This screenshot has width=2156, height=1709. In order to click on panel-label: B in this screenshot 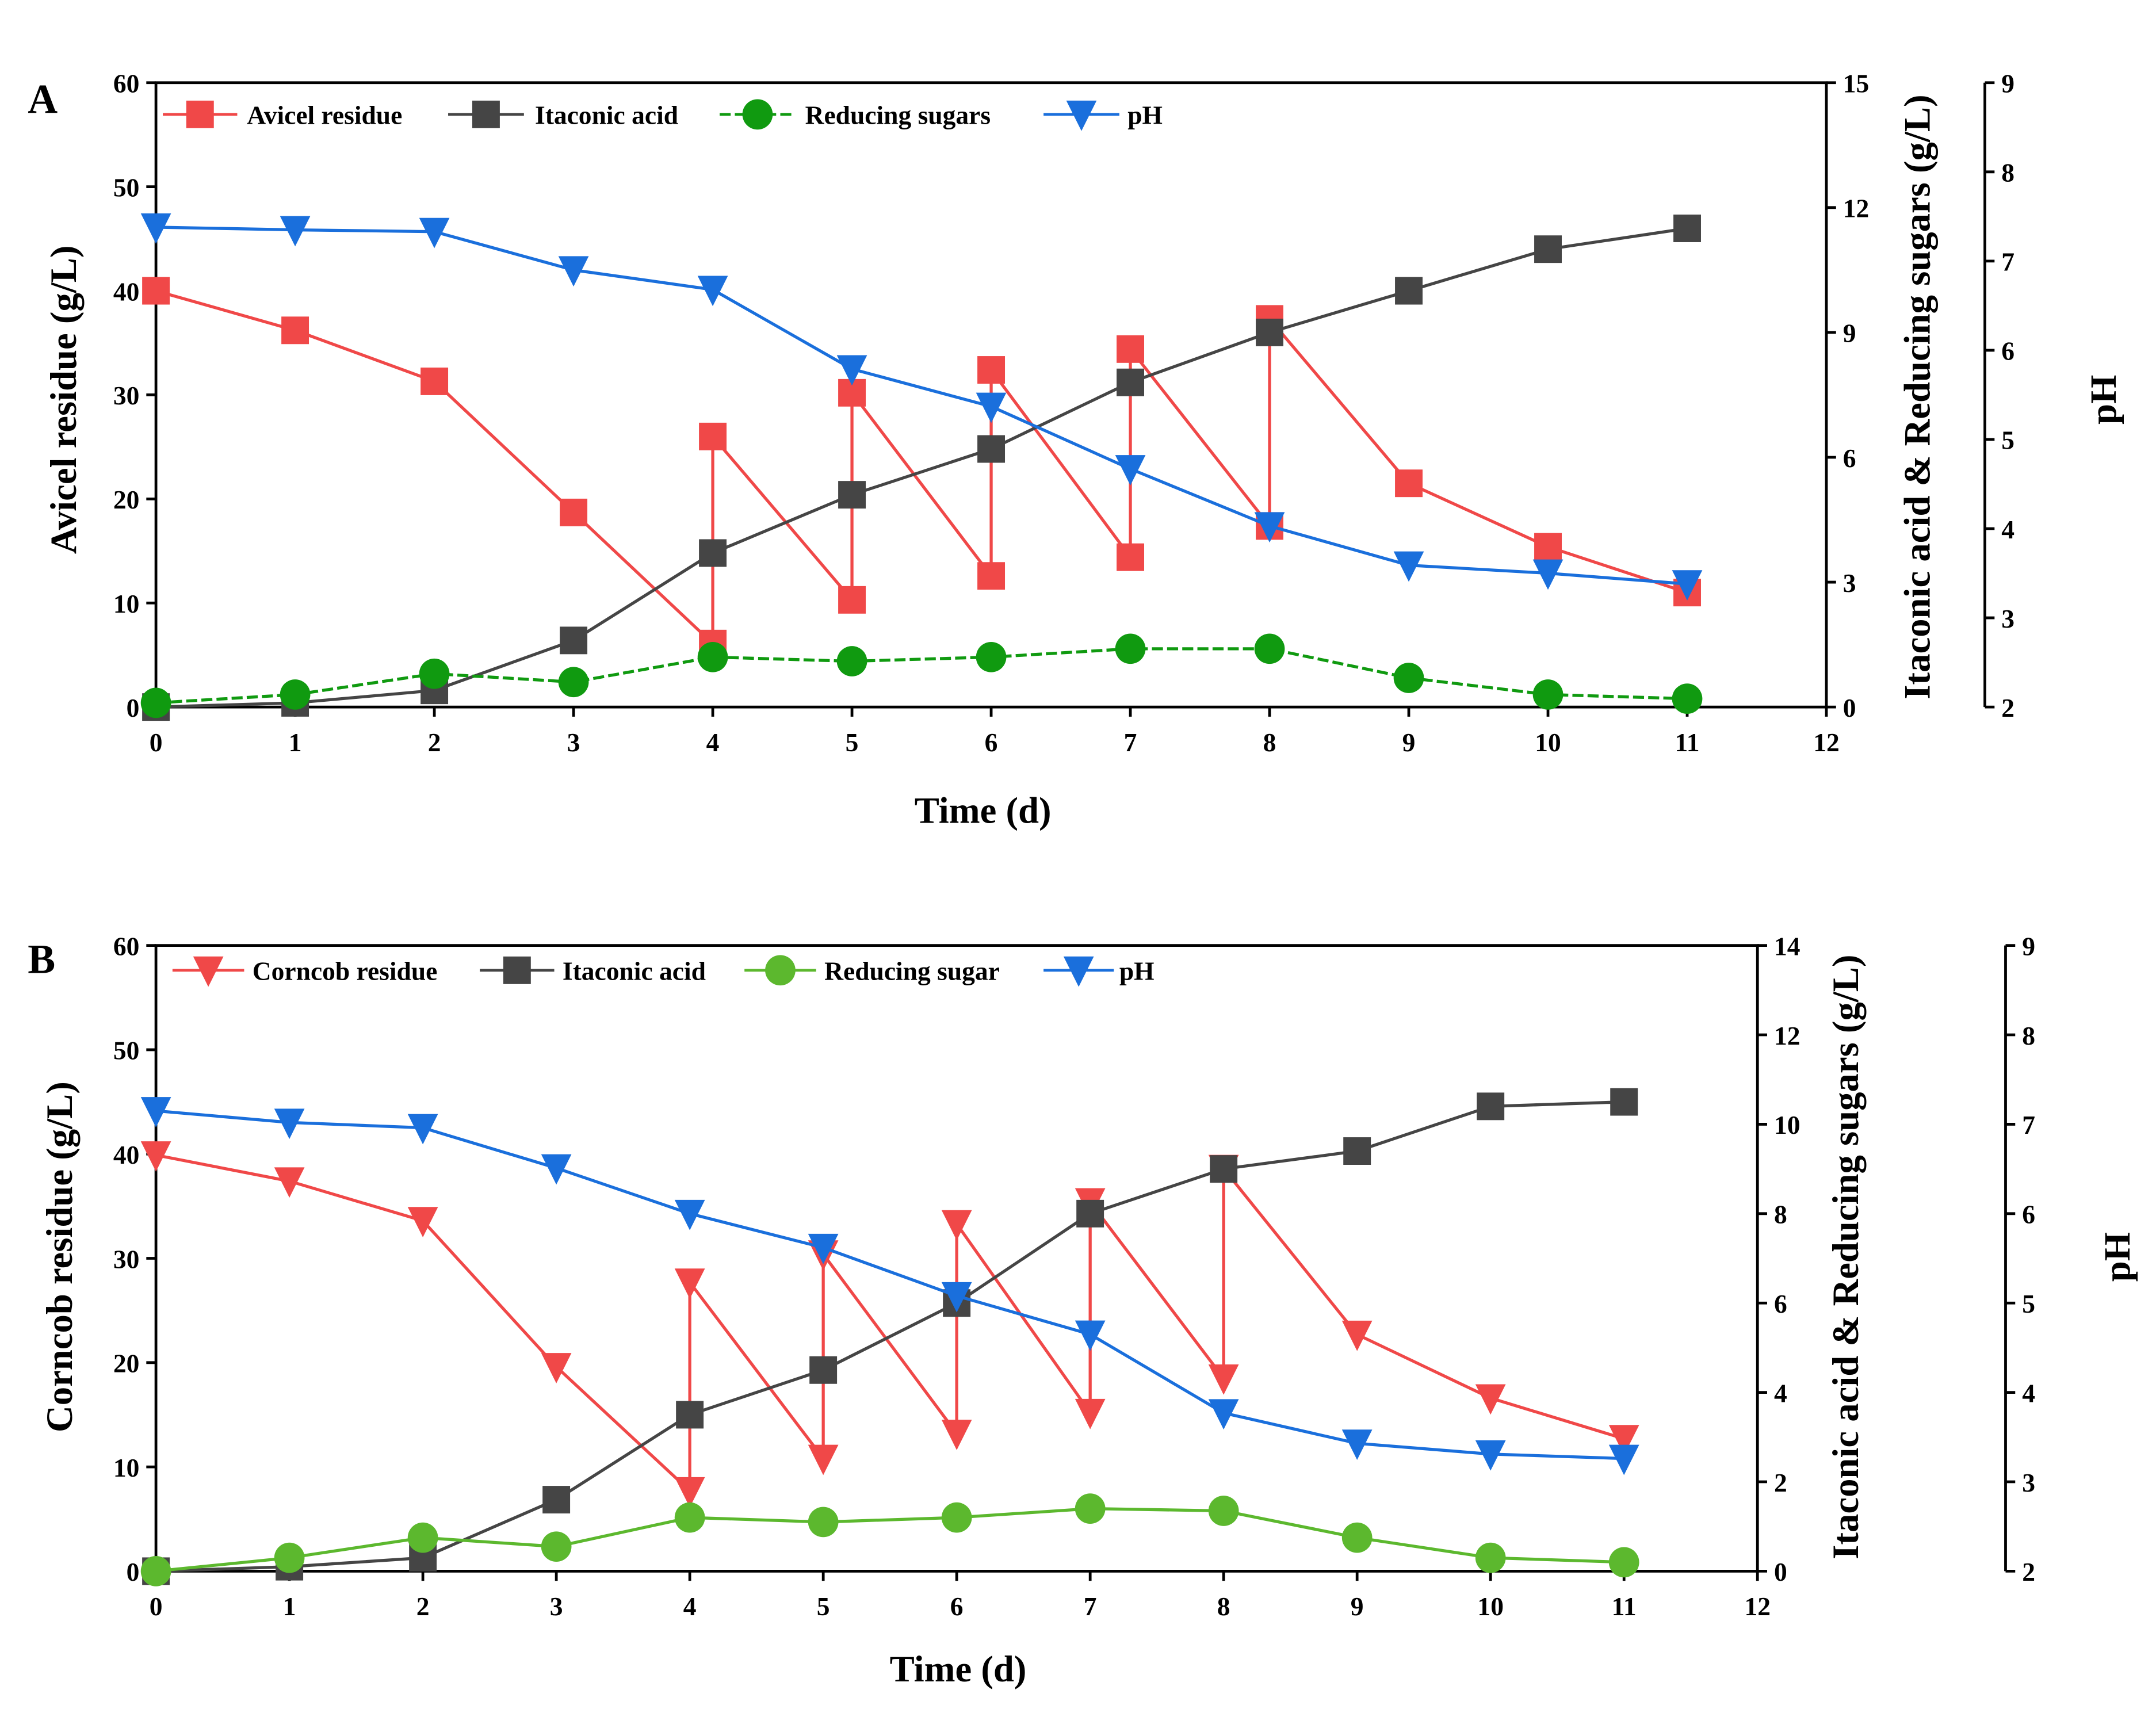, I will do `click(41, 959)`.